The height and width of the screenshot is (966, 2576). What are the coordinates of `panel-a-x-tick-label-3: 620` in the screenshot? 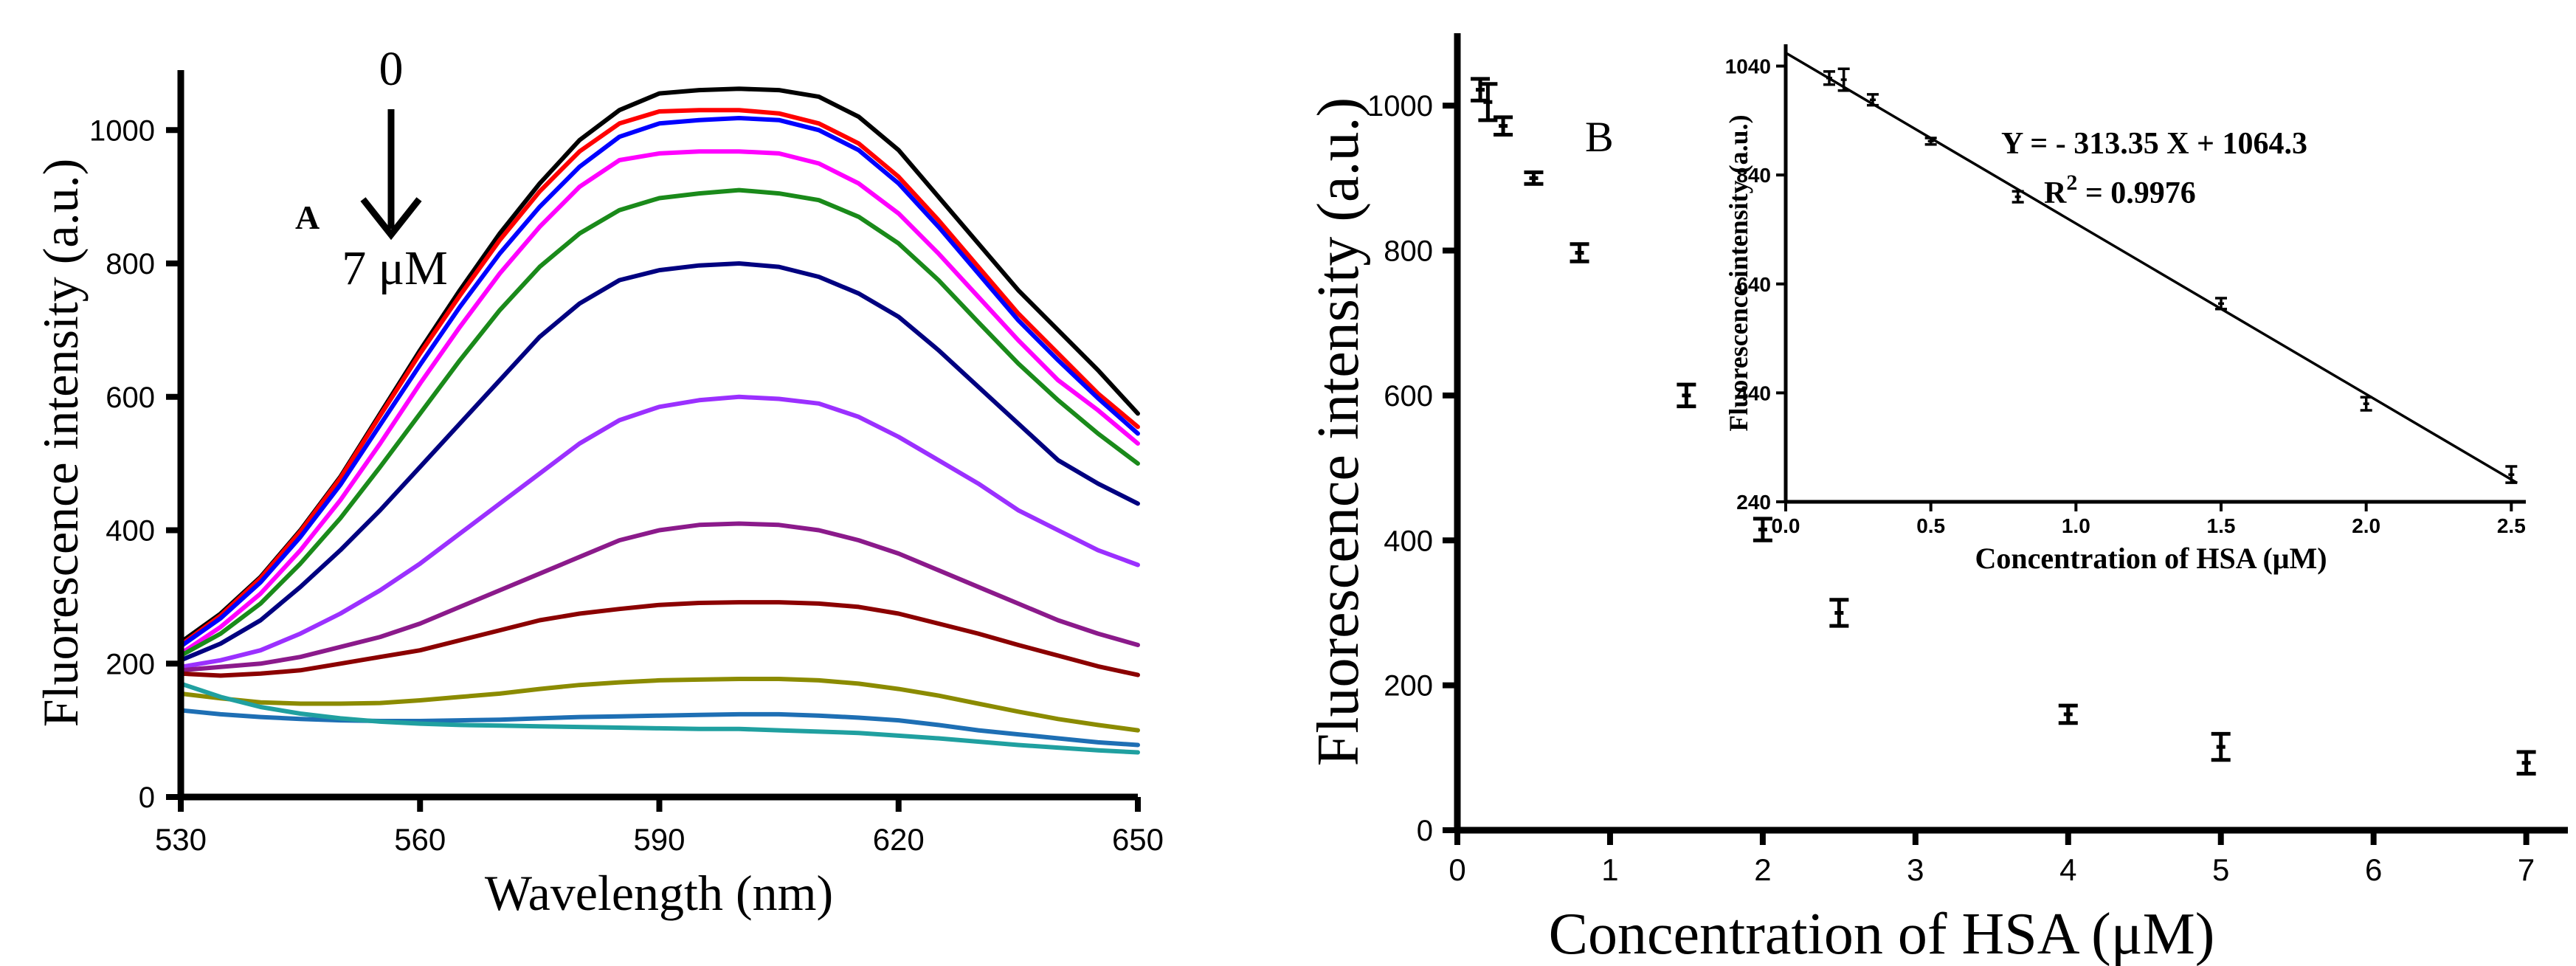 It's located at (899, 839).